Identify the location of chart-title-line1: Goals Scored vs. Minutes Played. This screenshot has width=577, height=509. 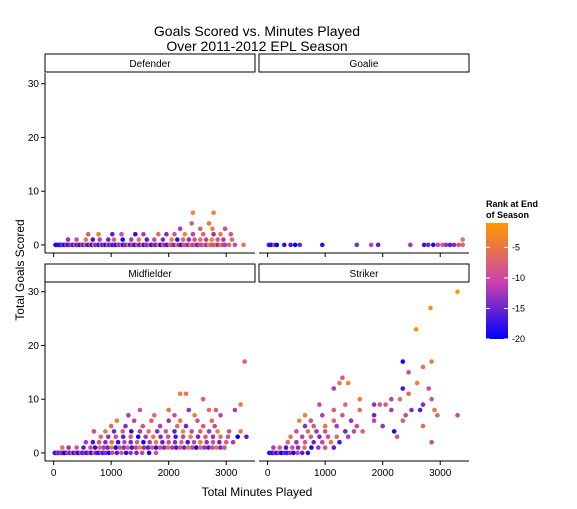
(257, 31).